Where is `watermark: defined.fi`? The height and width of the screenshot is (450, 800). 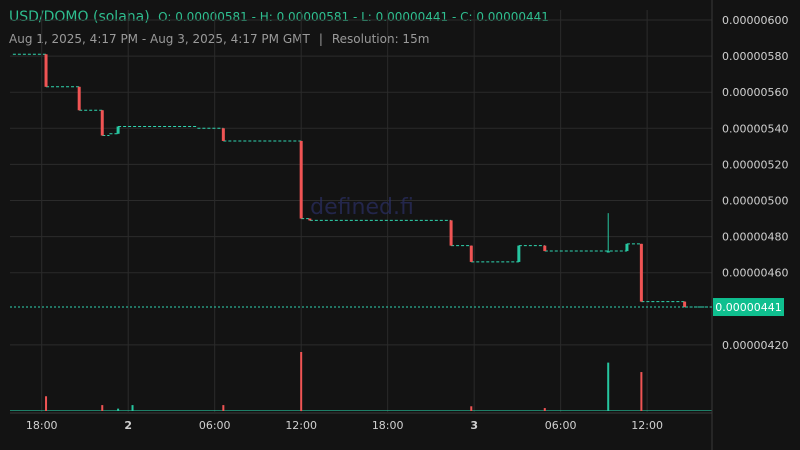 watermark: defined.fi is located at coordinates (362, 207).